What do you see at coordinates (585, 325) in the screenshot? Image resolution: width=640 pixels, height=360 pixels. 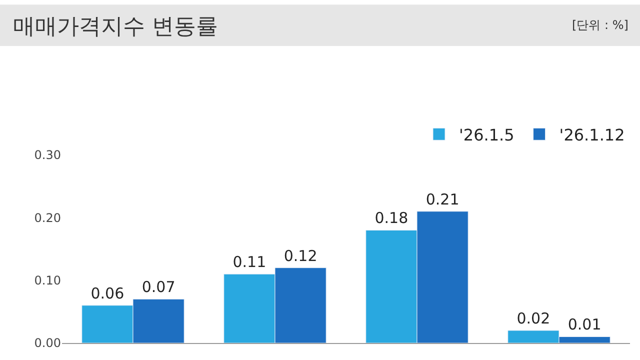 I see `data-label: 0.01` at bounding box center [585, 325].